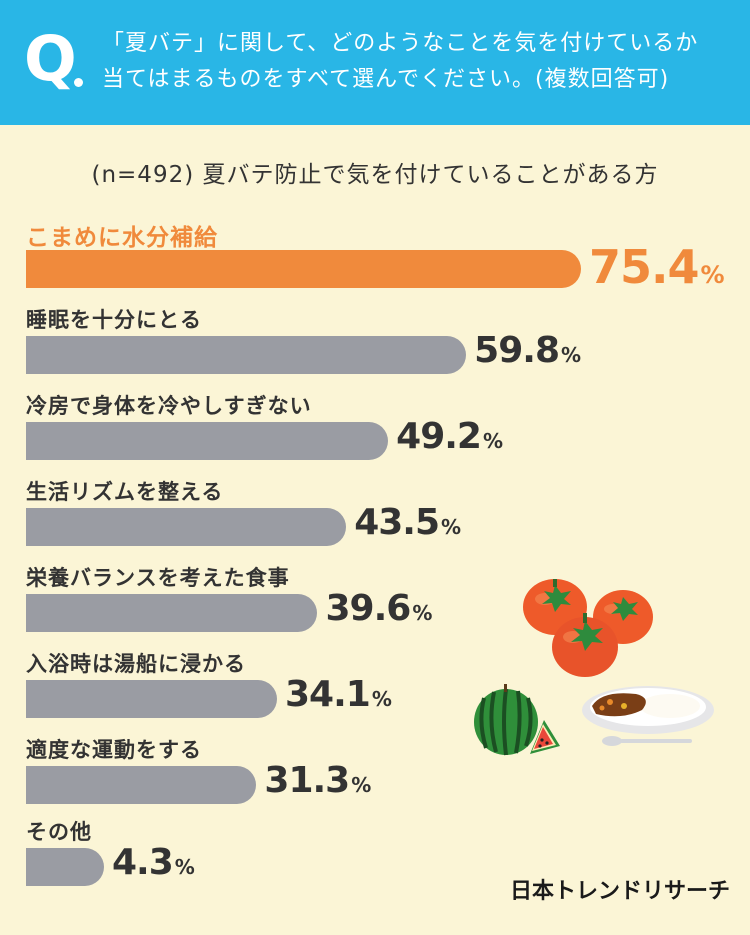 This screenshot has width=750, height=935. Describe the element at coordinates (114, 320) in the screenshot. I see `bar-label: 睡眠を十分にとる` at that location.